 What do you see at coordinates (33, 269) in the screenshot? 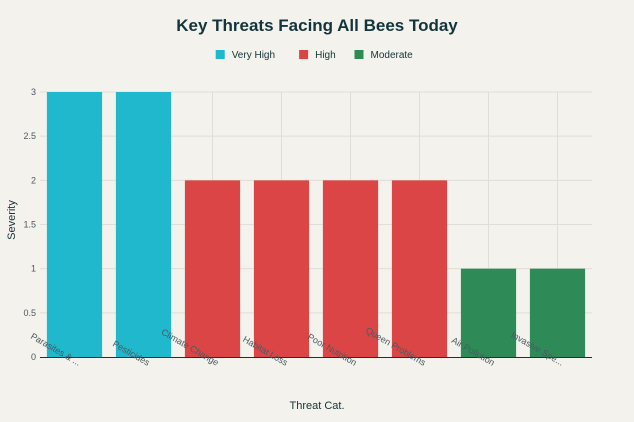
I see `y-tick-label: 1` at bounding box center [33, 269].